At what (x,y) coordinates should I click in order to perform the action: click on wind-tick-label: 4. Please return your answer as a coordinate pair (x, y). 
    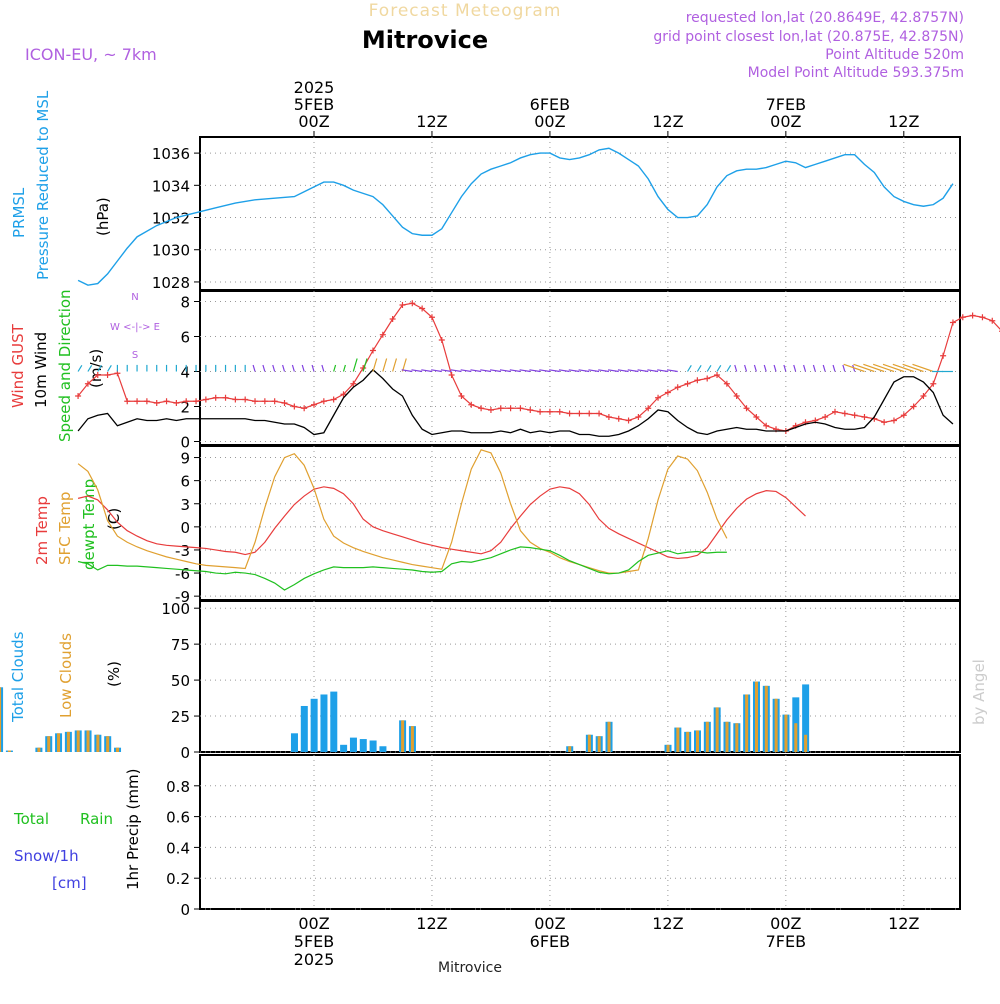
    Looking at the image, I should click on (185, 373).